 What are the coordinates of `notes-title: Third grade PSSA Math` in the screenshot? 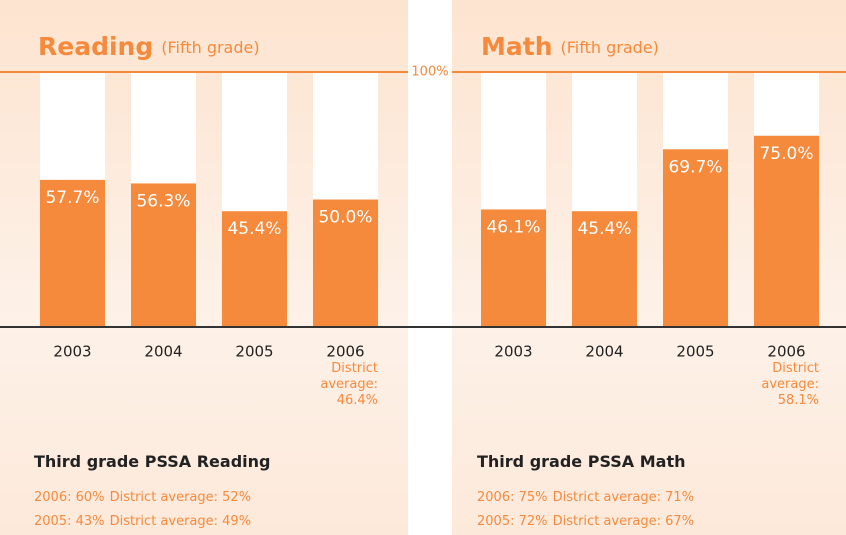 It's located at (581, 461).